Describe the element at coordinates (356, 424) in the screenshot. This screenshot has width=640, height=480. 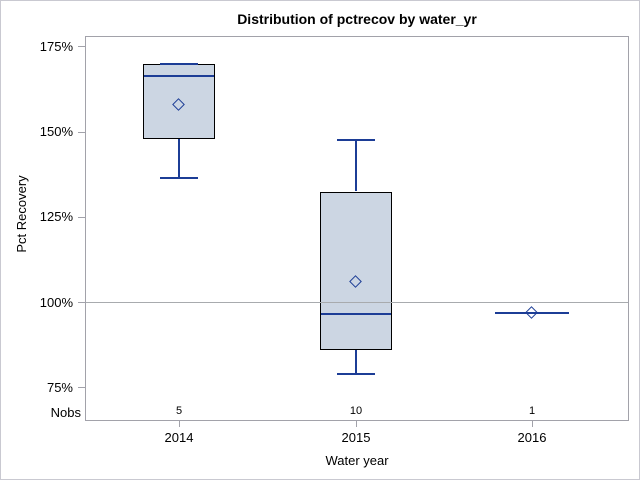
I see `x-tick-mark-2015` at that location.